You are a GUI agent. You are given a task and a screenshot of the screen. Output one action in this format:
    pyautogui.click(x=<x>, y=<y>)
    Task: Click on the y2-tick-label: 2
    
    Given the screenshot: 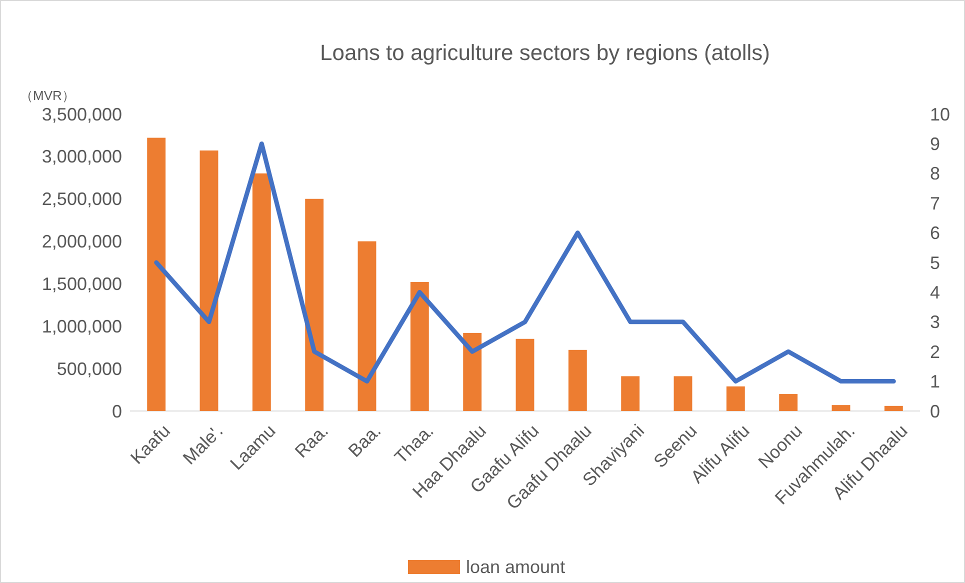 What is the action you would take?
    pyautogui.click(x=935, y=352)
    